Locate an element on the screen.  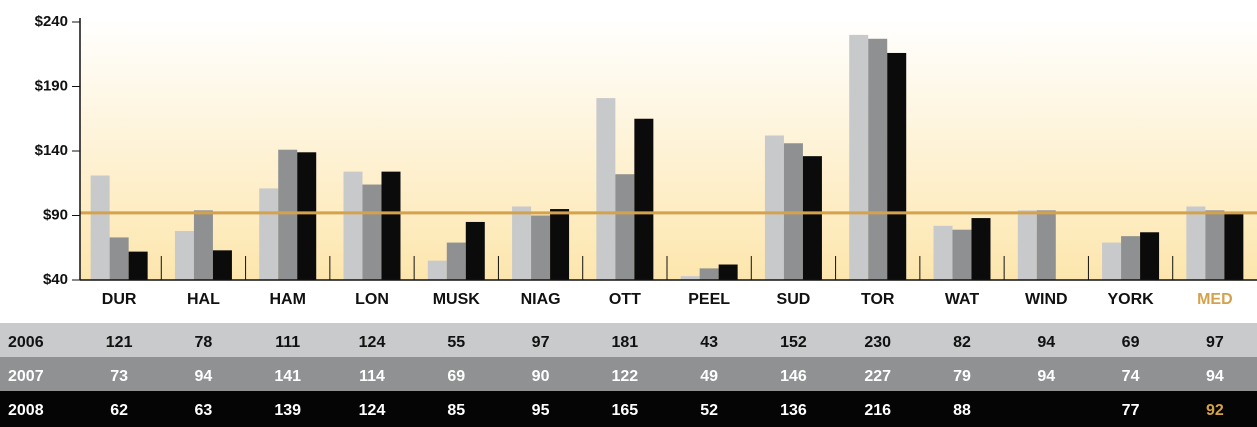
table-value: 122 is located at coordinates (625, 376).